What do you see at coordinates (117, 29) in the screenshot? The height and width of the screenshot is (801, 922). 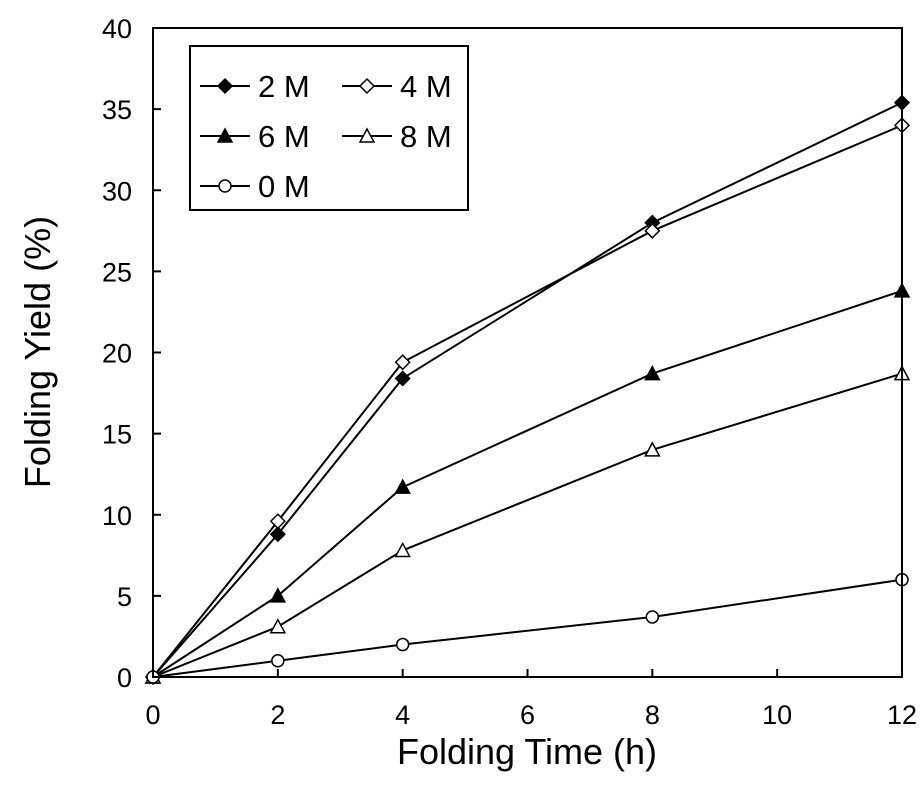 I see `y-tick-label: 40` at bounding box center [117, 29].